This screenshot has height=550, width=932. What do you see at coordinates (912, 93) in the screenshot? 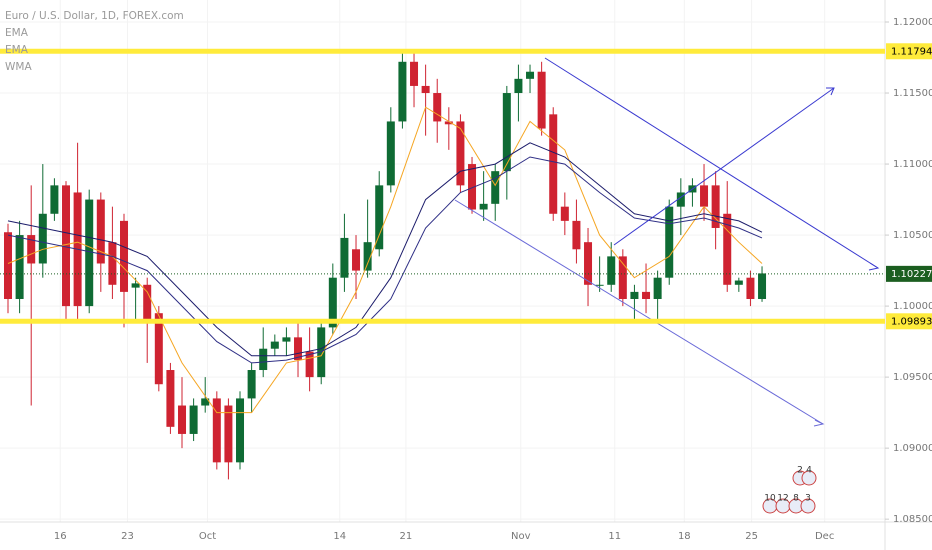
I see `y-tick-label: 1.11500` at bounding box center [912, 93].